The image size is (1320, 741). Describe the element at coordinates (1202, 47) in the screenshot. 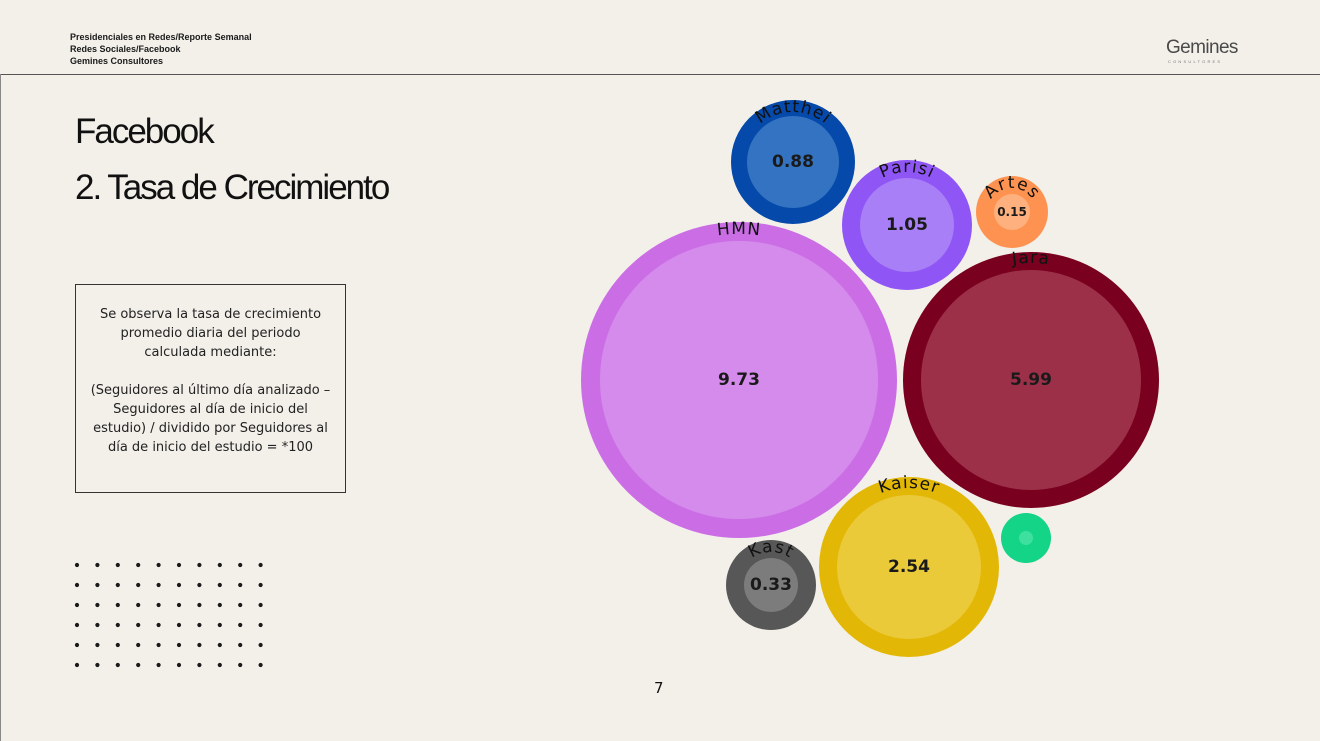

I see `logo-name: Gemines` at that location.